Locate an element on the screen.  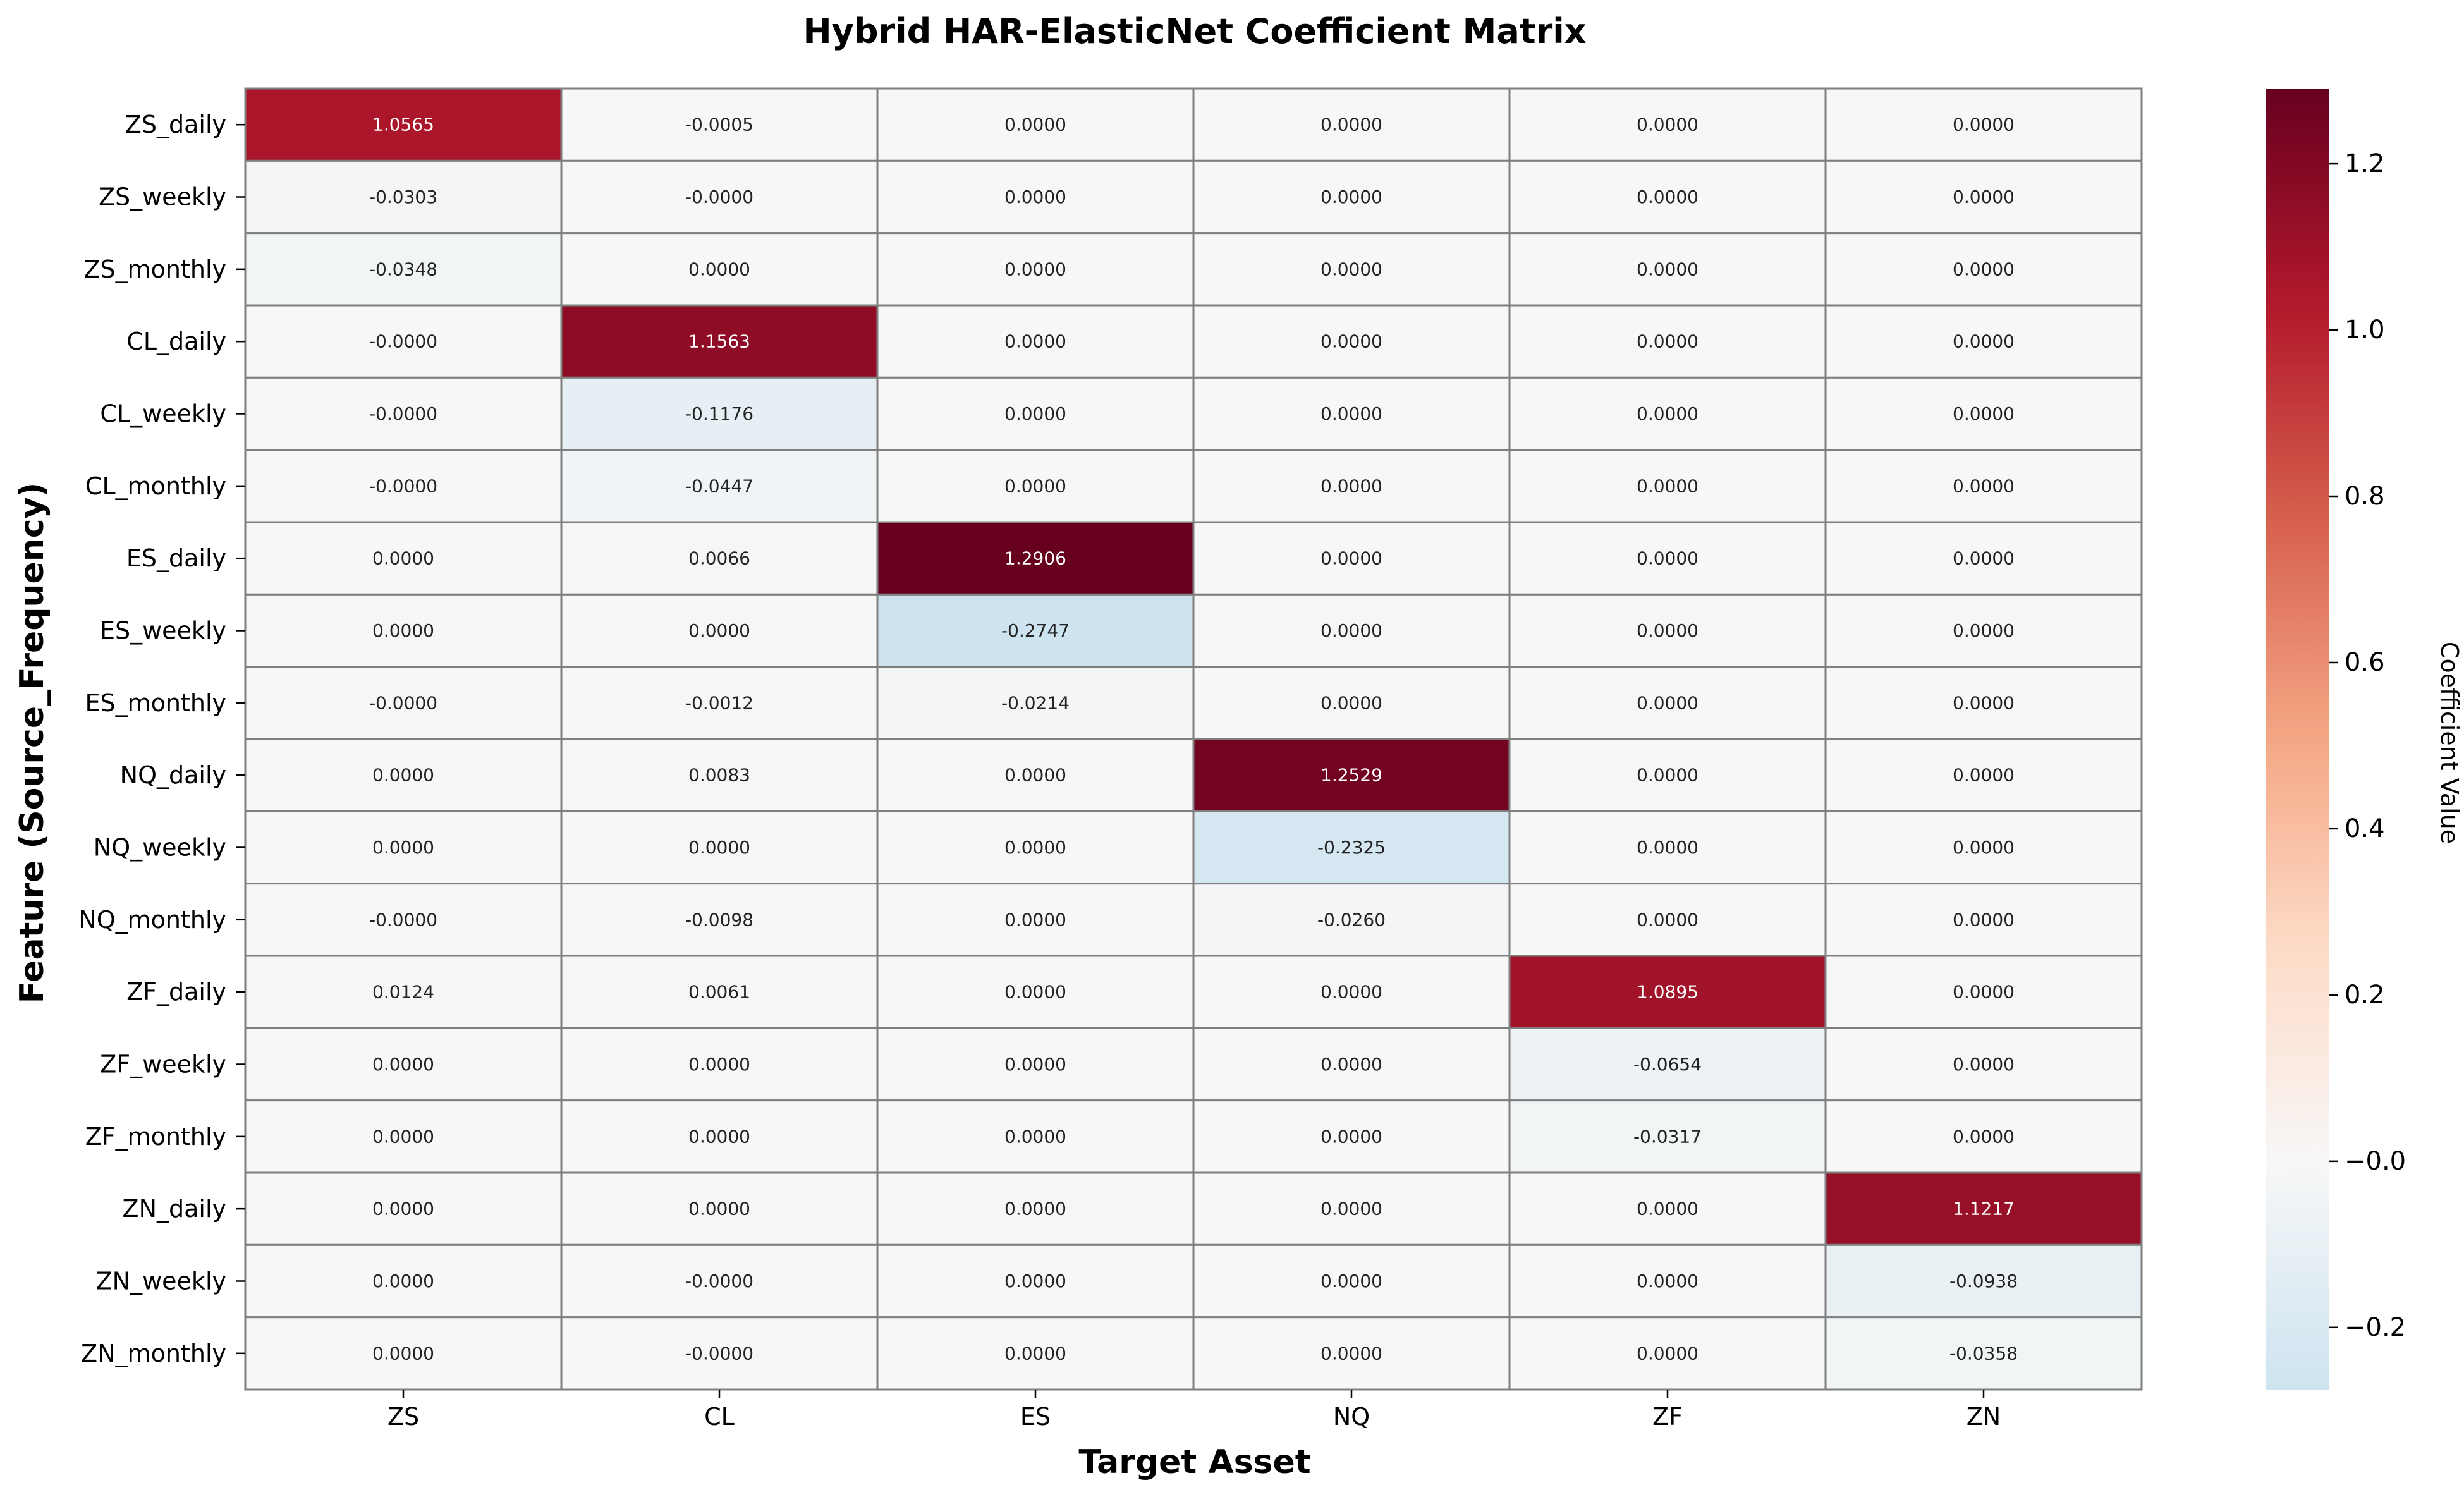
y-tick-label: CL_daily is located at coordinates (176, 341).